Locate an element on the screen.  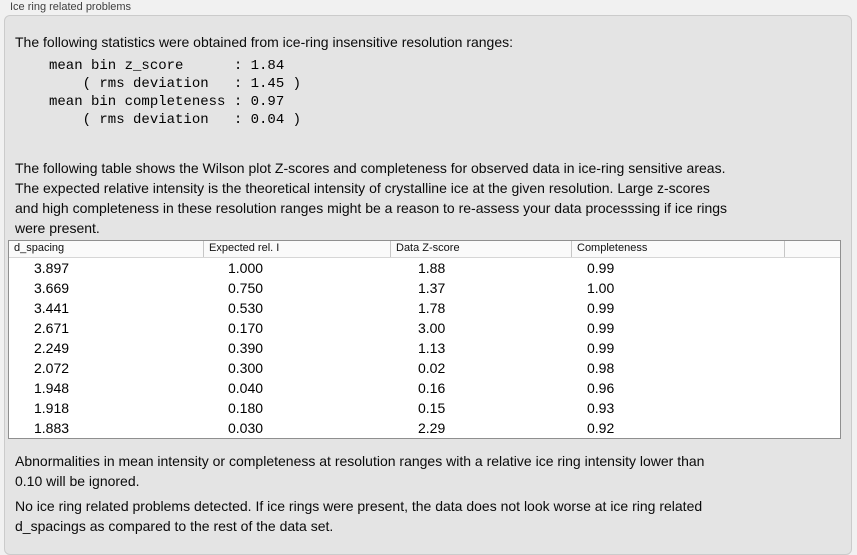
table-row: 2.671 0.170 3.00 0.99 is located at coordinates (424, 328).